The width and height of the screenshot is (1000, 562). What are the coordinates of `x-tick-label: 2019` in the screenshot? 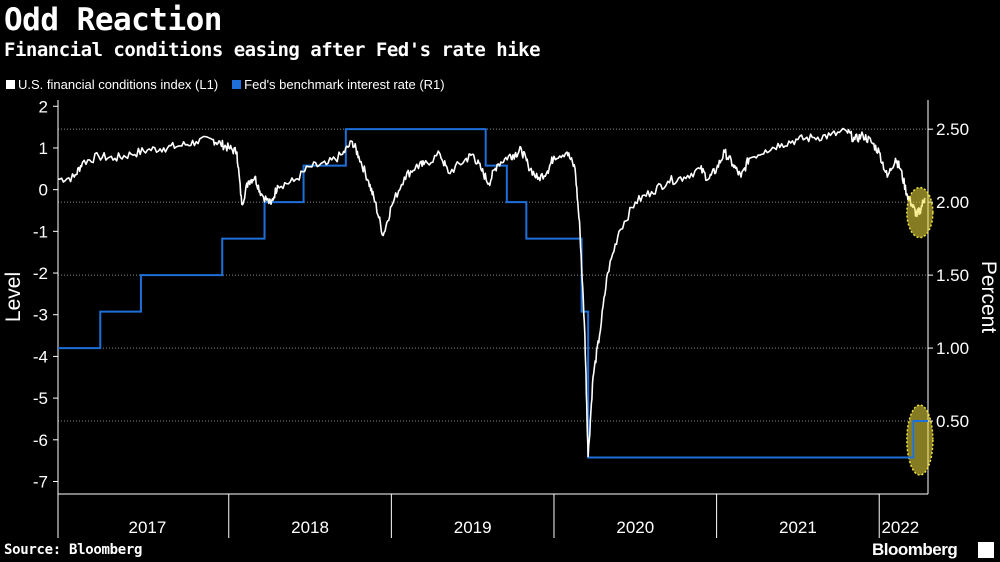 It's located at (473, 527).